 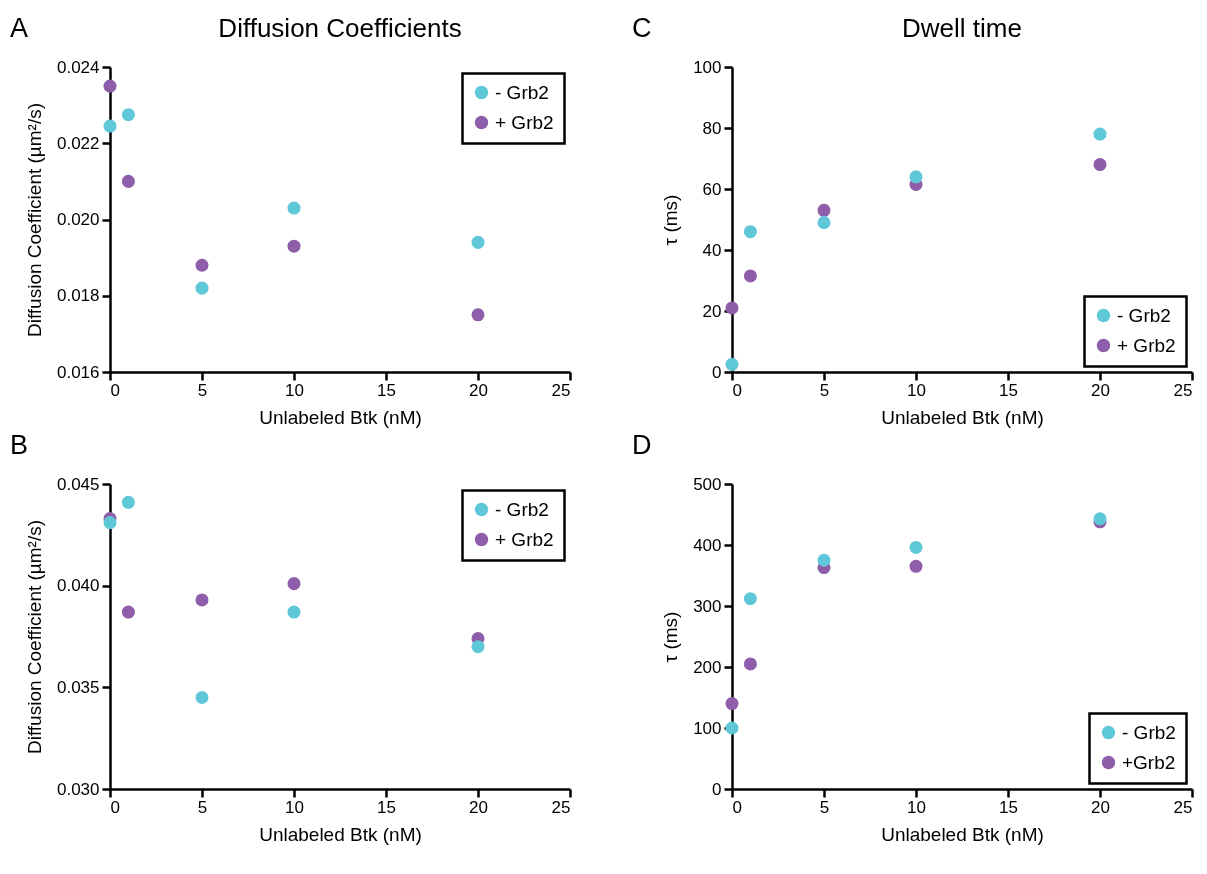 I want to click on text: B, so click(x=19, y=445).